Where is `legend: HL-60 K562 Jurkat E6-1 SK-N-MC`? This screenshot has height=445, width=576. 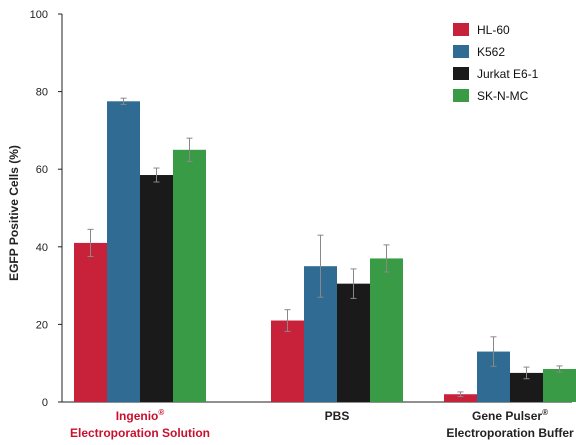 legend: HL-60 K562 Jurkat E6-1 SK-N-MC is located at coordinates (496, 63).